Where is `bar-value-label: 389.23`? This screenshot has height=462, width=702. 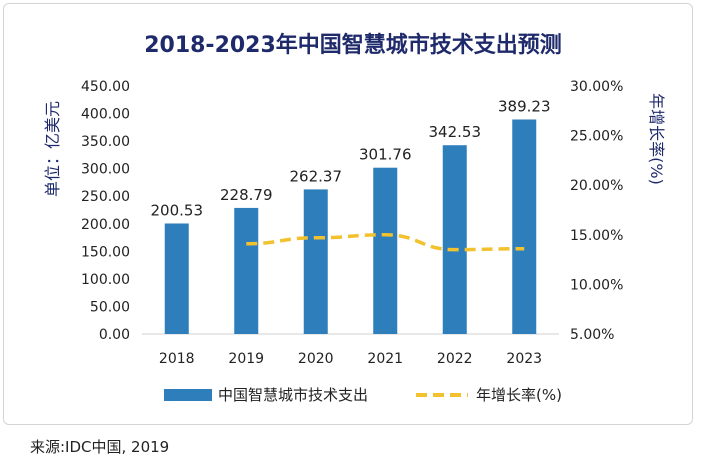 bar-value-label: 389.23 is located at coordinates (524, 106).